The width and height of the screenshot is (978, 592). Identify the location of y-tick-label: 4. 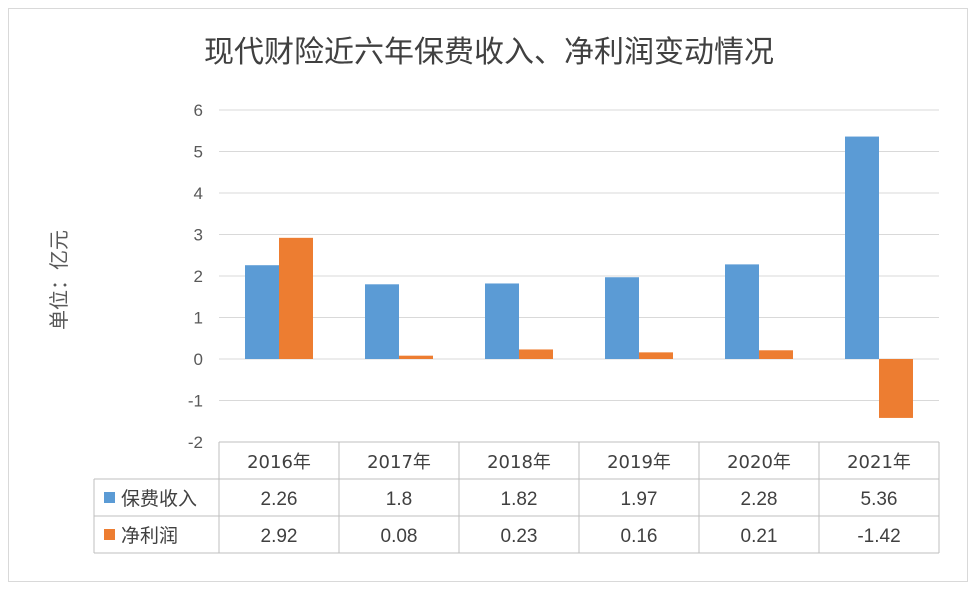
(198, 193).